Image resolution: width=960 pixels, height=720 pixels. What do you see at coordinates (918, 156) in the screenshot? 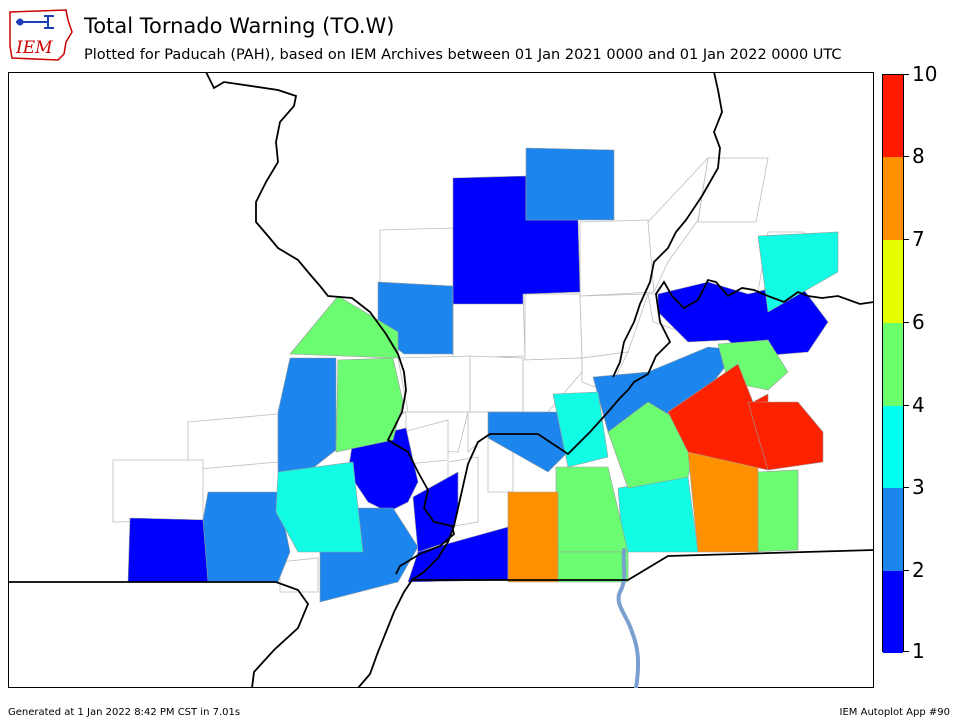
I see `colorbar-label: 8` at bounding box center [918, 156].